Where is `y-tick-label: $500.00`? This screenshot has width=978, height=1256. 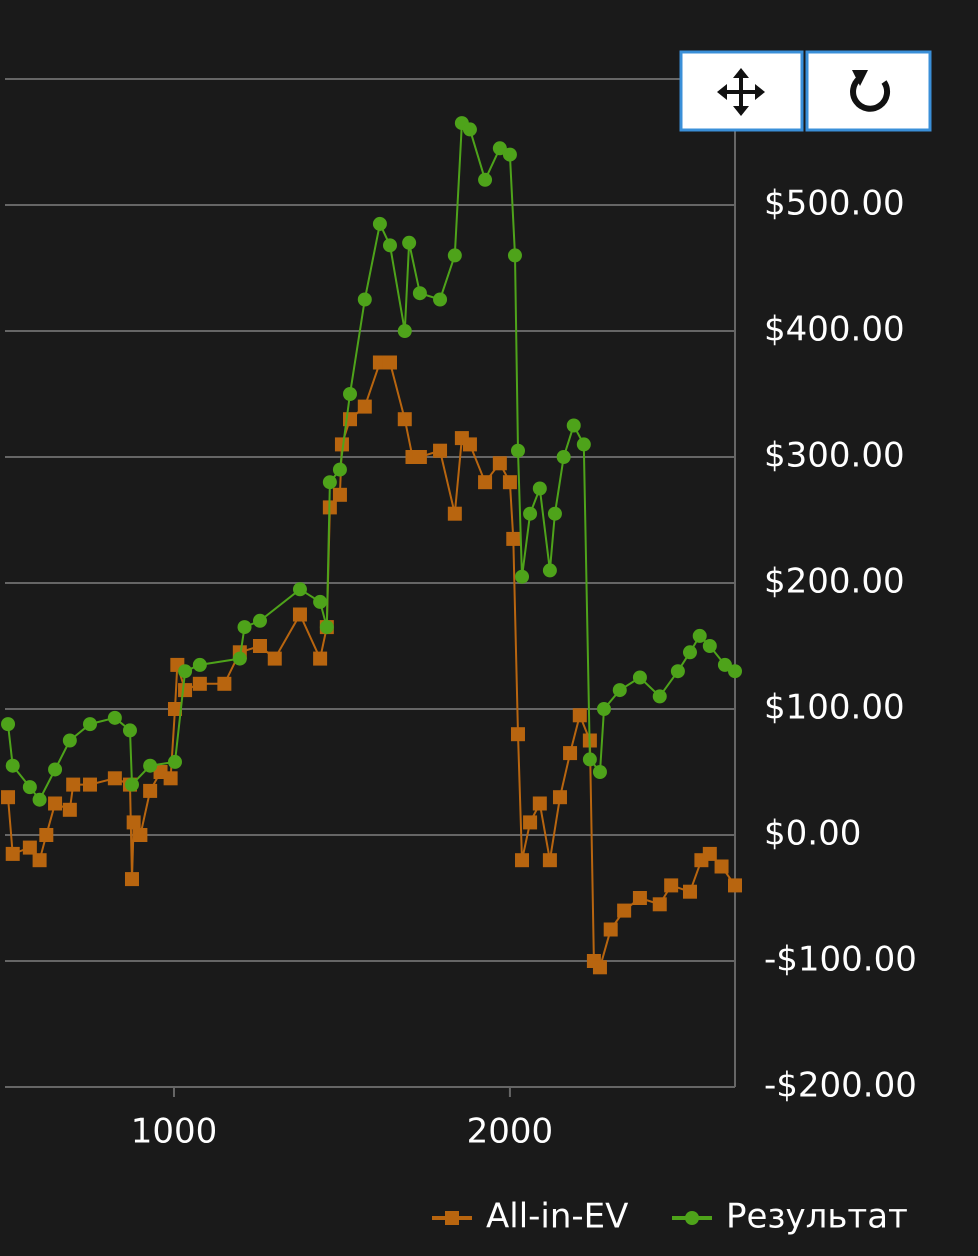 y-tick-label: $500.00 is located at coordinates (834, 204).